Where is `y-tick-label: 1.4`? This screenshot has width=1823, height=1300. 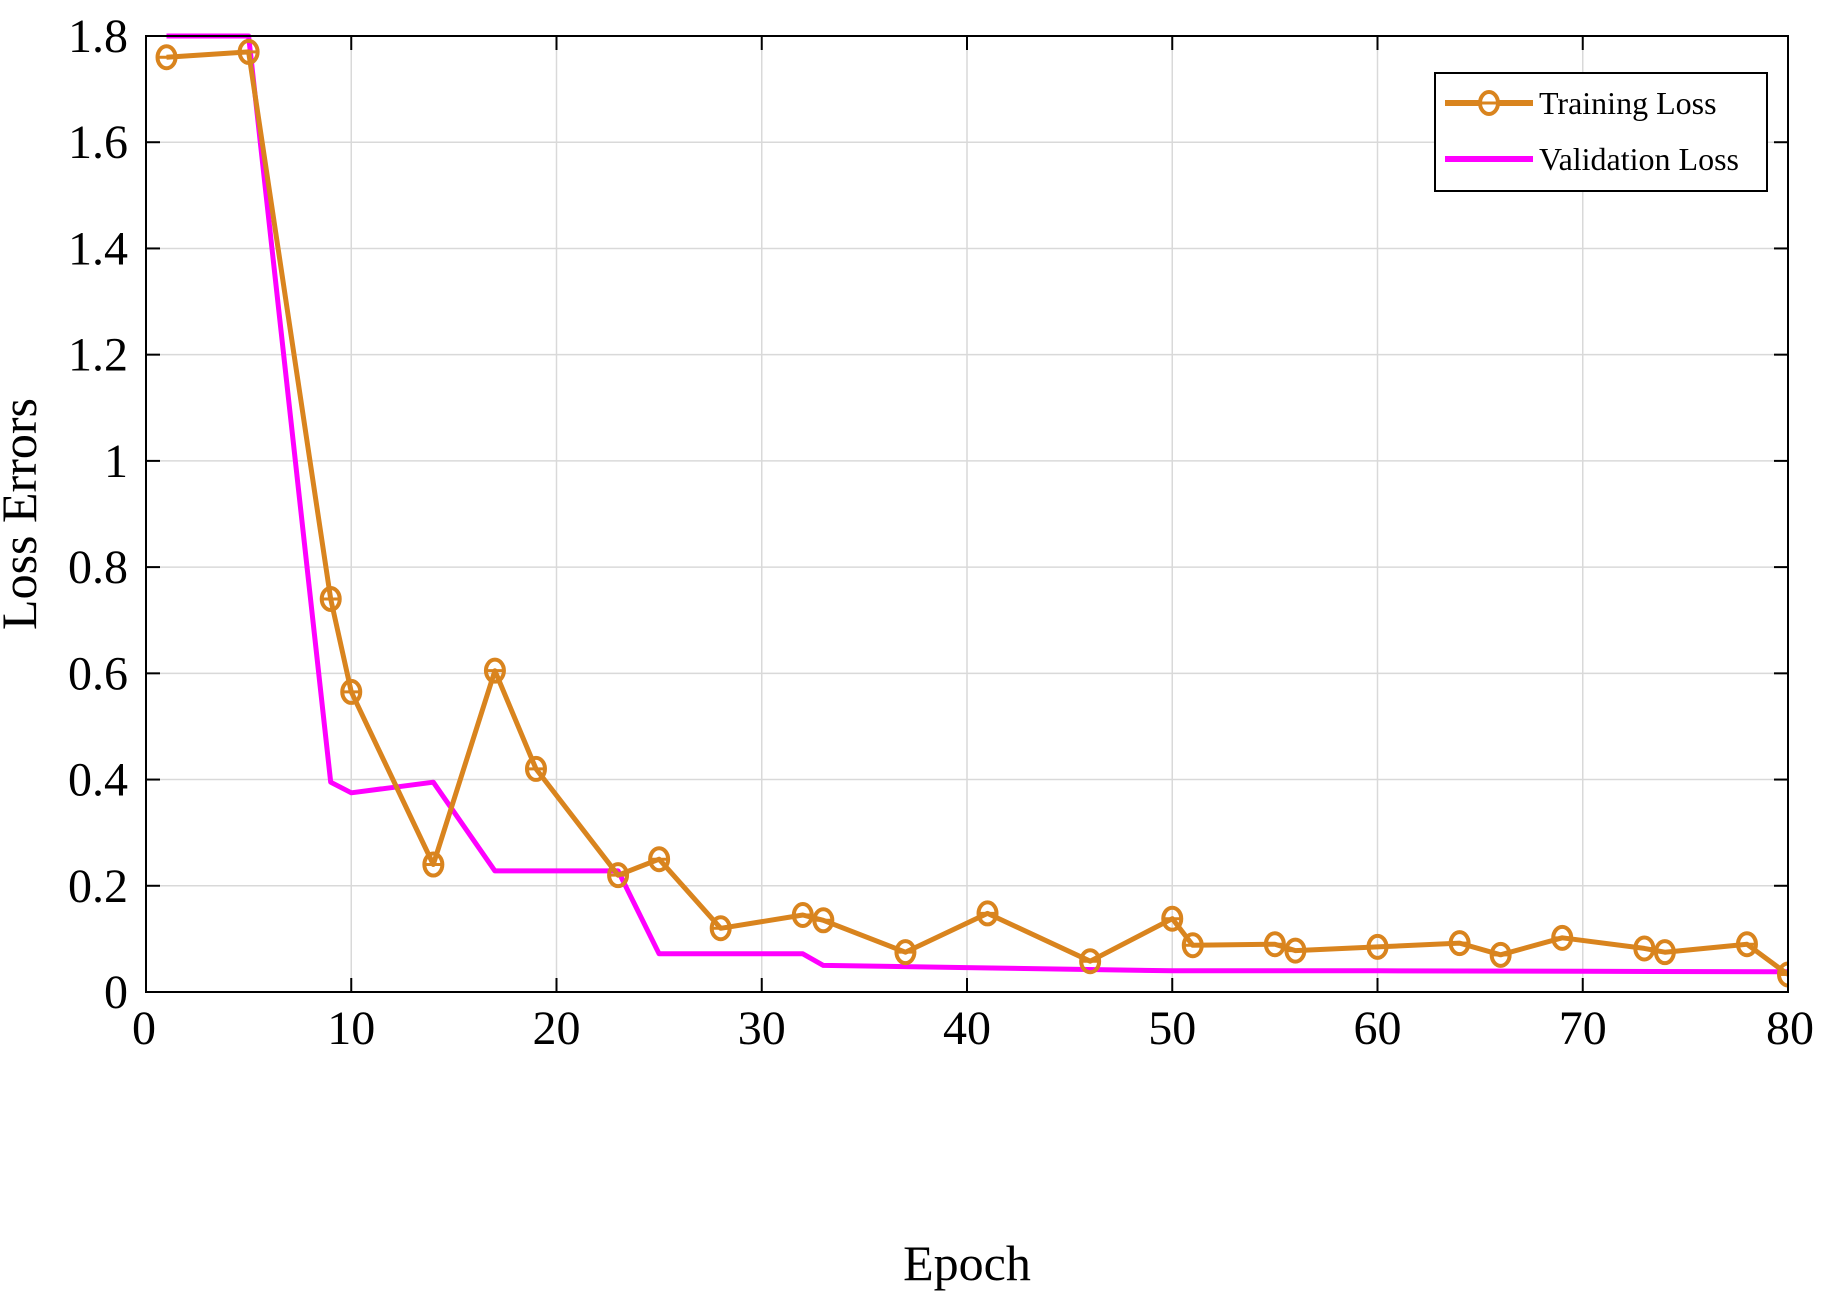 y-tick-label: 1.4 is located at coordinates (98, 248).